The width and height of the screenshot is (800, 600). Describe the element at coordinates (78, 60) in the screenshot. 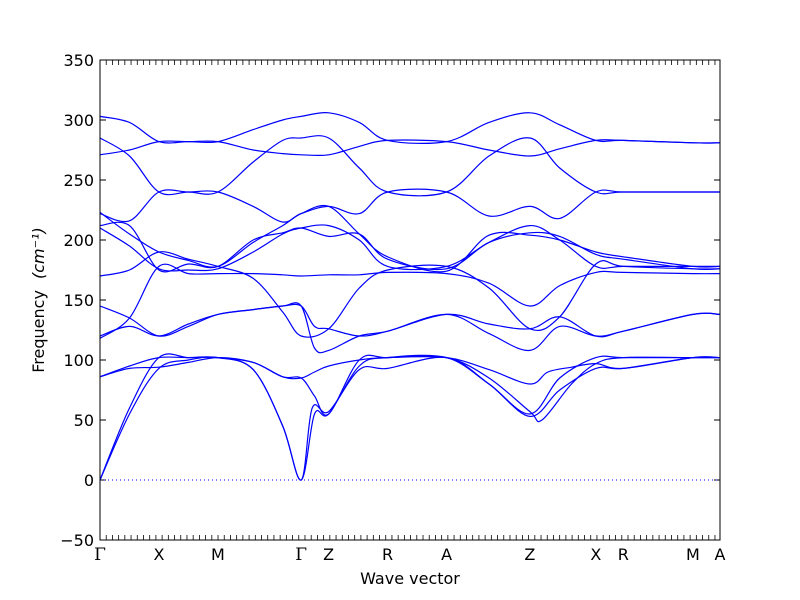

I see `y-tick-label: 350` at that location.